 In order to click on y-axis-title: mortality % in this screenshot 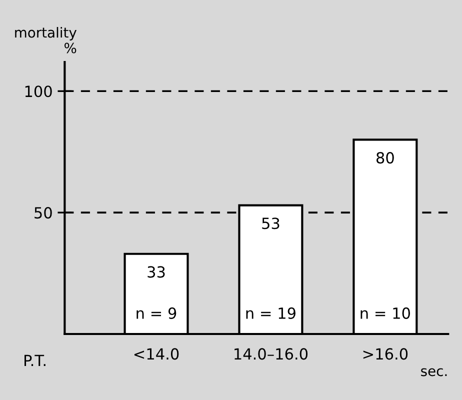, I will do `click(46, 40)`.